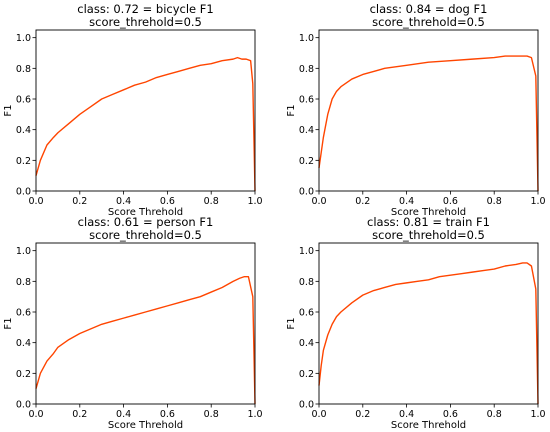  I want to click on chart-title: class: 0.84 = dog F1, so click(429, 9).